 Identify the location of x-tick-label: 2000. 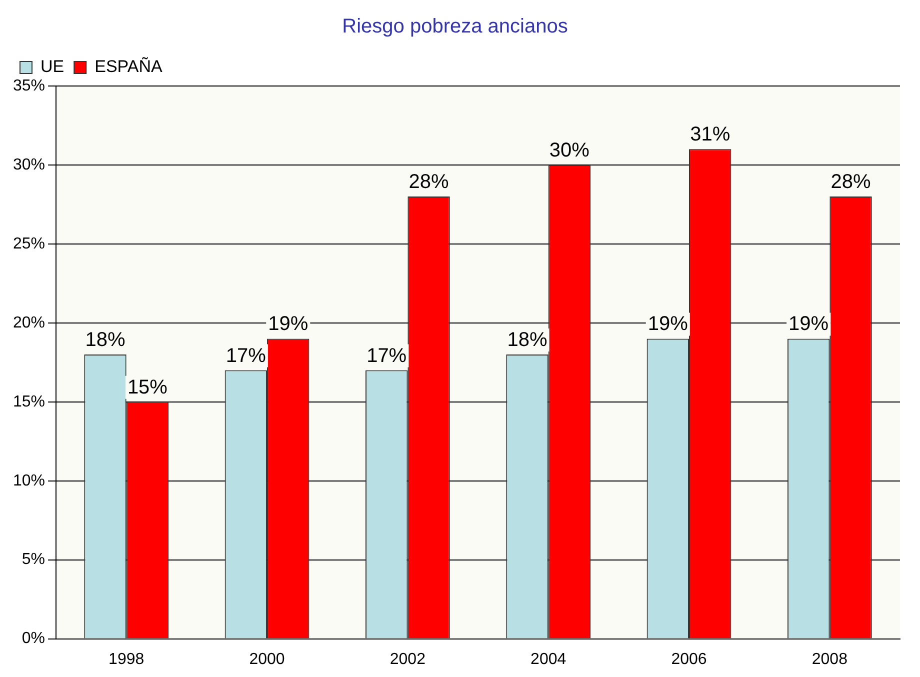
(267, 659).